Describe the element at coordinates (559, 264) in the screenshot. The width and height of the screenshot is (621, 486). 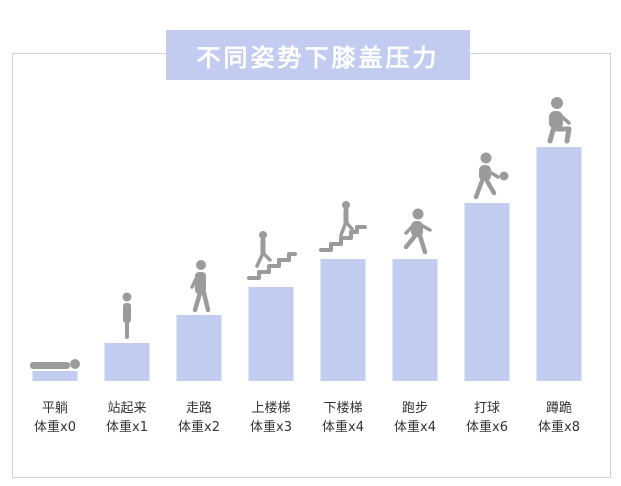
I see `bar-蹲跪` at that location.